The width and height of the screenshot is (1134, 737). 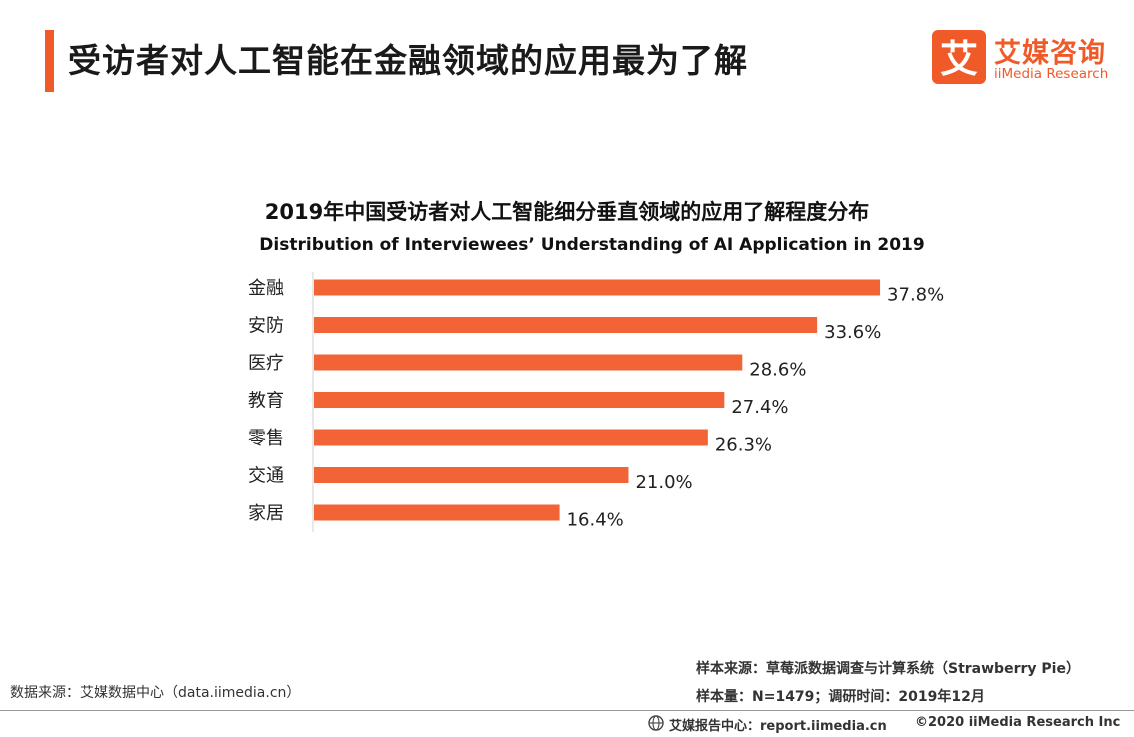 I want to click on page-title: 受访者对人工智能在金融领域的应用最为了解, so click(x=408, y=60).